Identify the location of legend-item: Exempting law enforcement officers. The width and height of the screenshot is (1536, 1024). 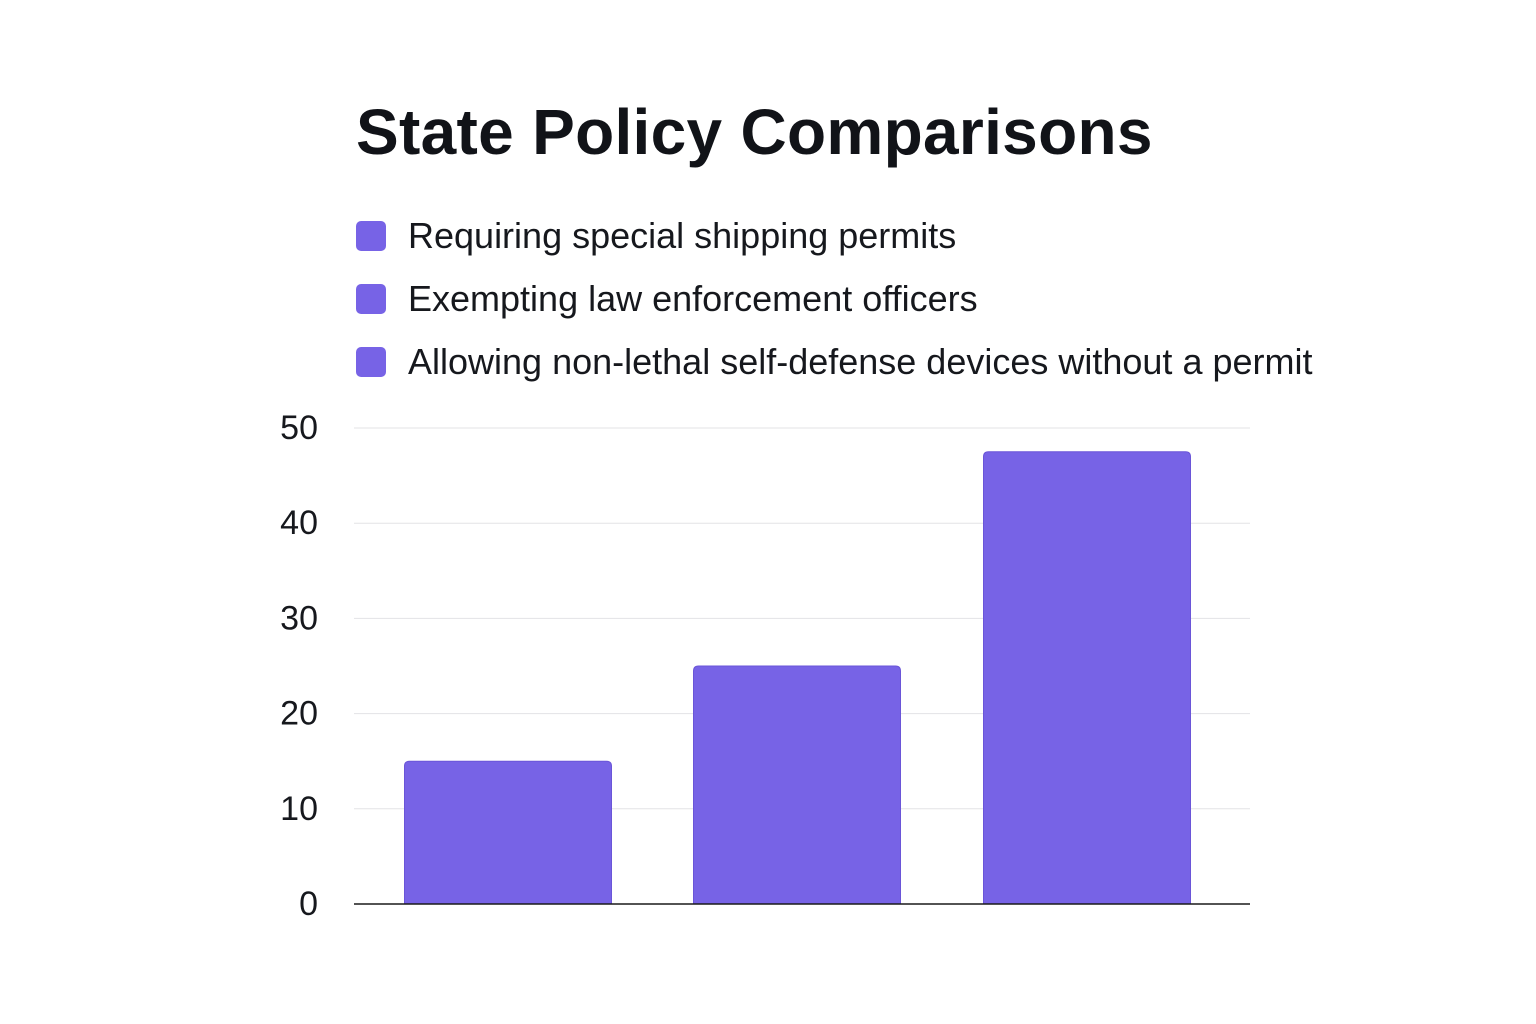
(834, 298).